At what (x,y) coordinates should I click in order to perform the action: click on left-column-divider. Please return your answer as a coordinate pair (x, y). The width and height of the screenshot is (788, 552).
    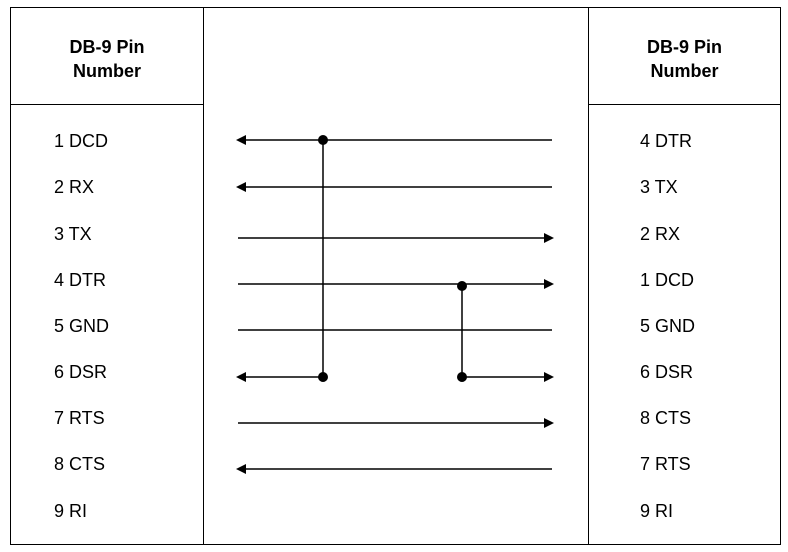
    Looking at the image, I should click on (203, 276).